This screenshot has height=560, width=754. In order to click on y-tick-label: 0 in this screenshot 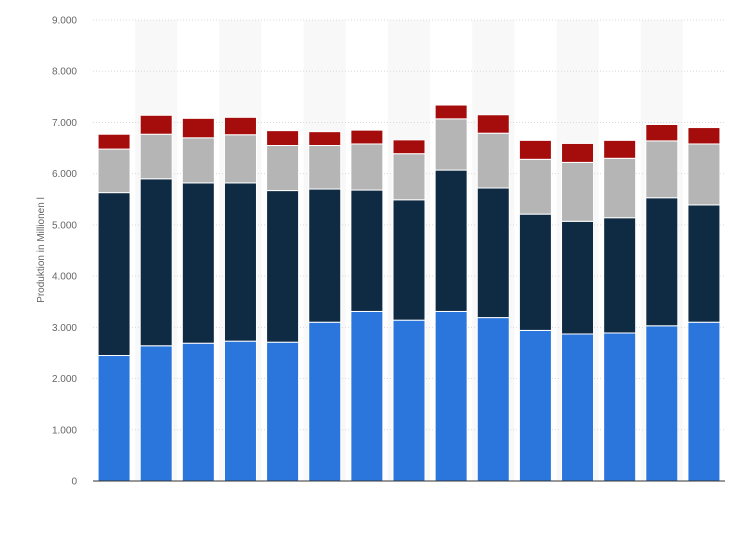, I will do `click(74, 482)`.